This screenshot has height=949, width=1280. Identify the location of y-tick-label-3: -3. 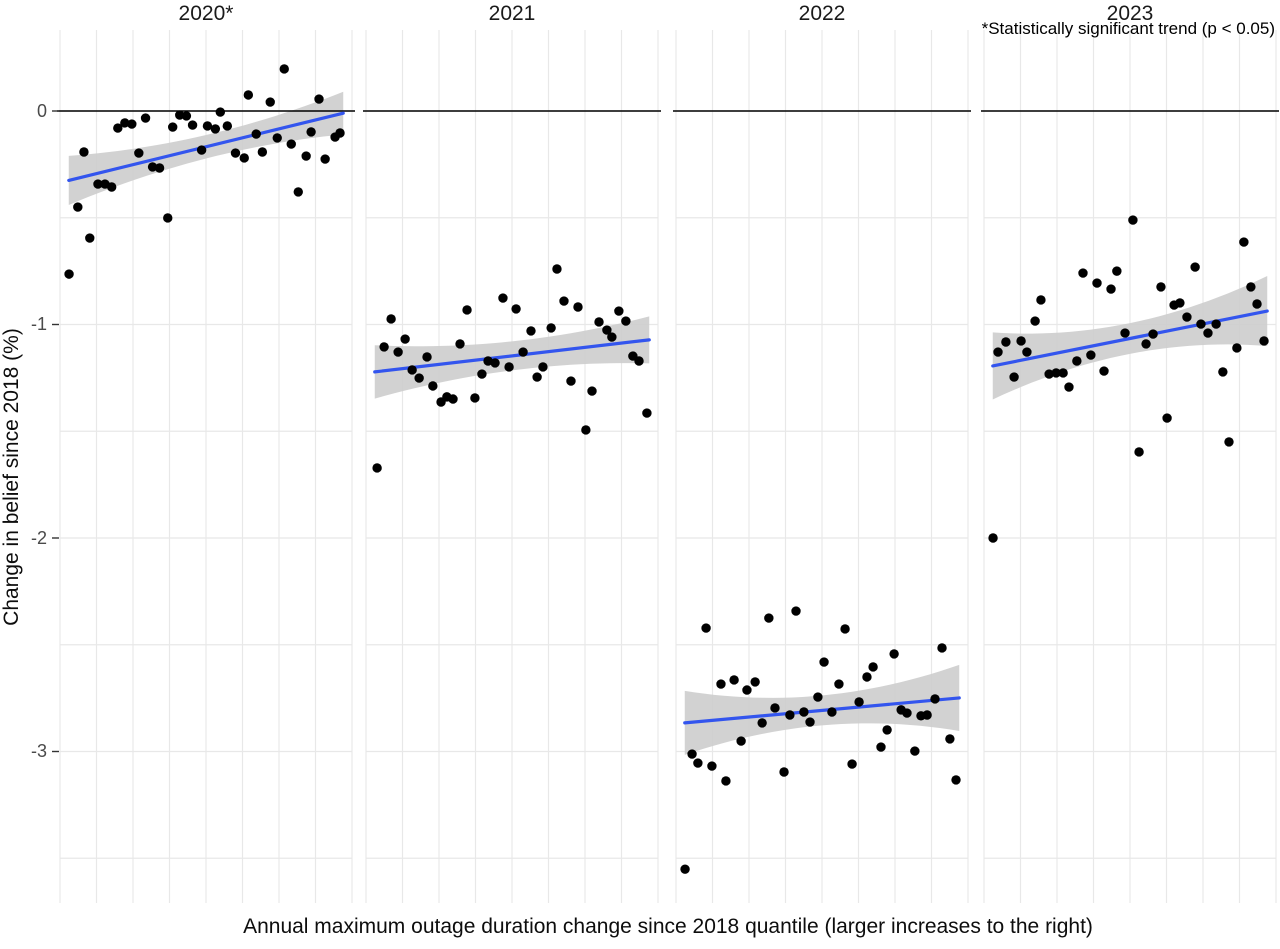
(38, 751).